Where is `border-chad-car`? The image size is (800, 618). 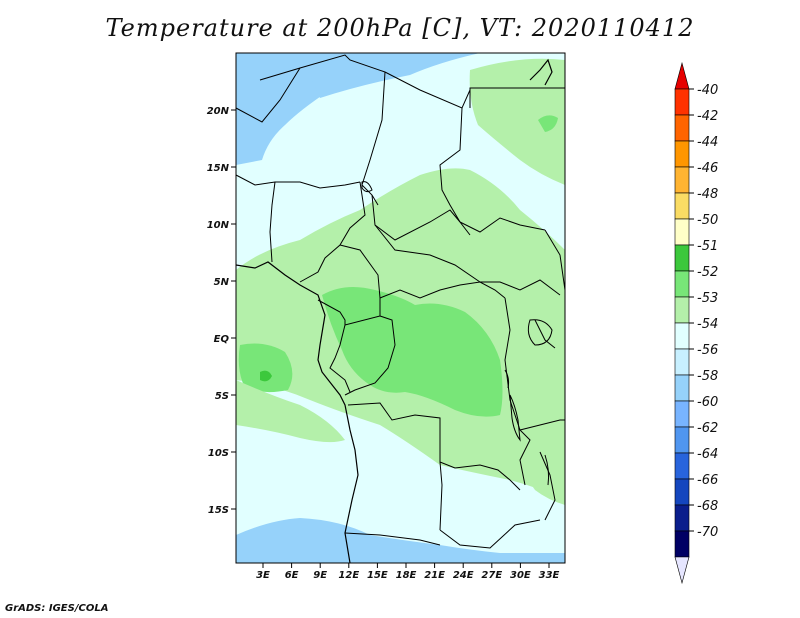
border-chad-car is located at coordinates (416, 217).